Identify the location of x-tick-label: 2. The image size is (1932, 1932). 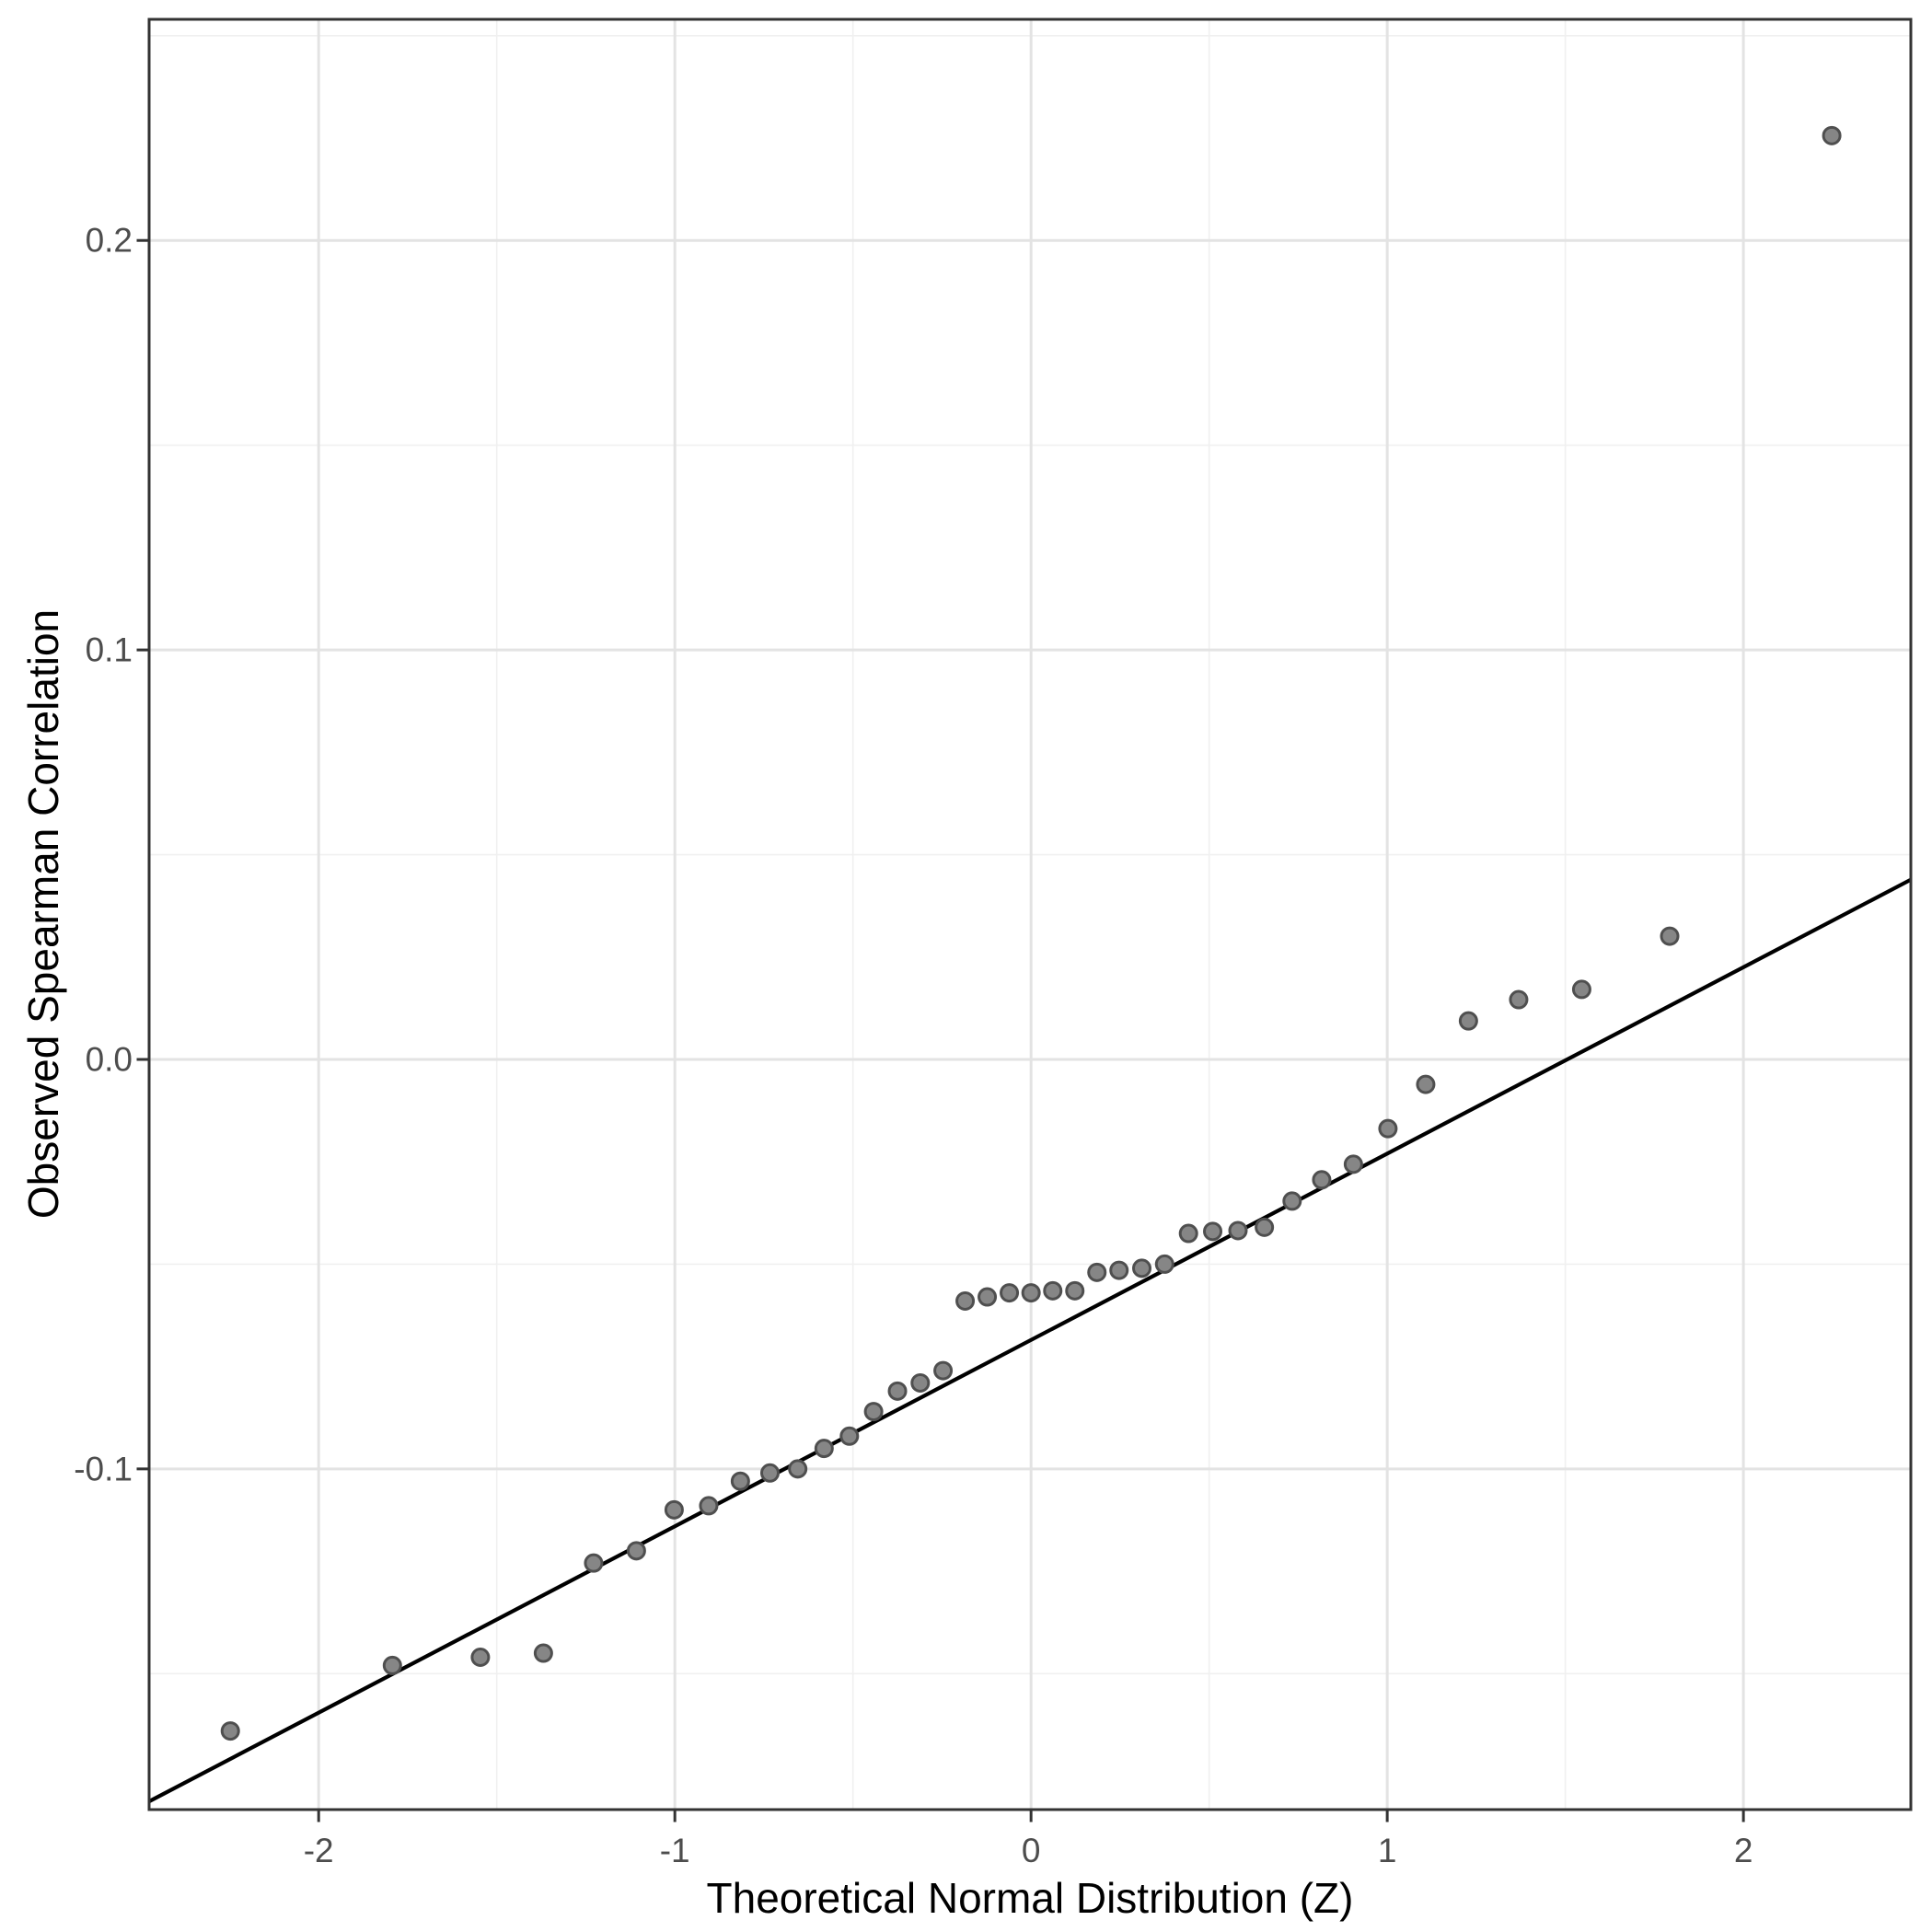
(1743, 1851).